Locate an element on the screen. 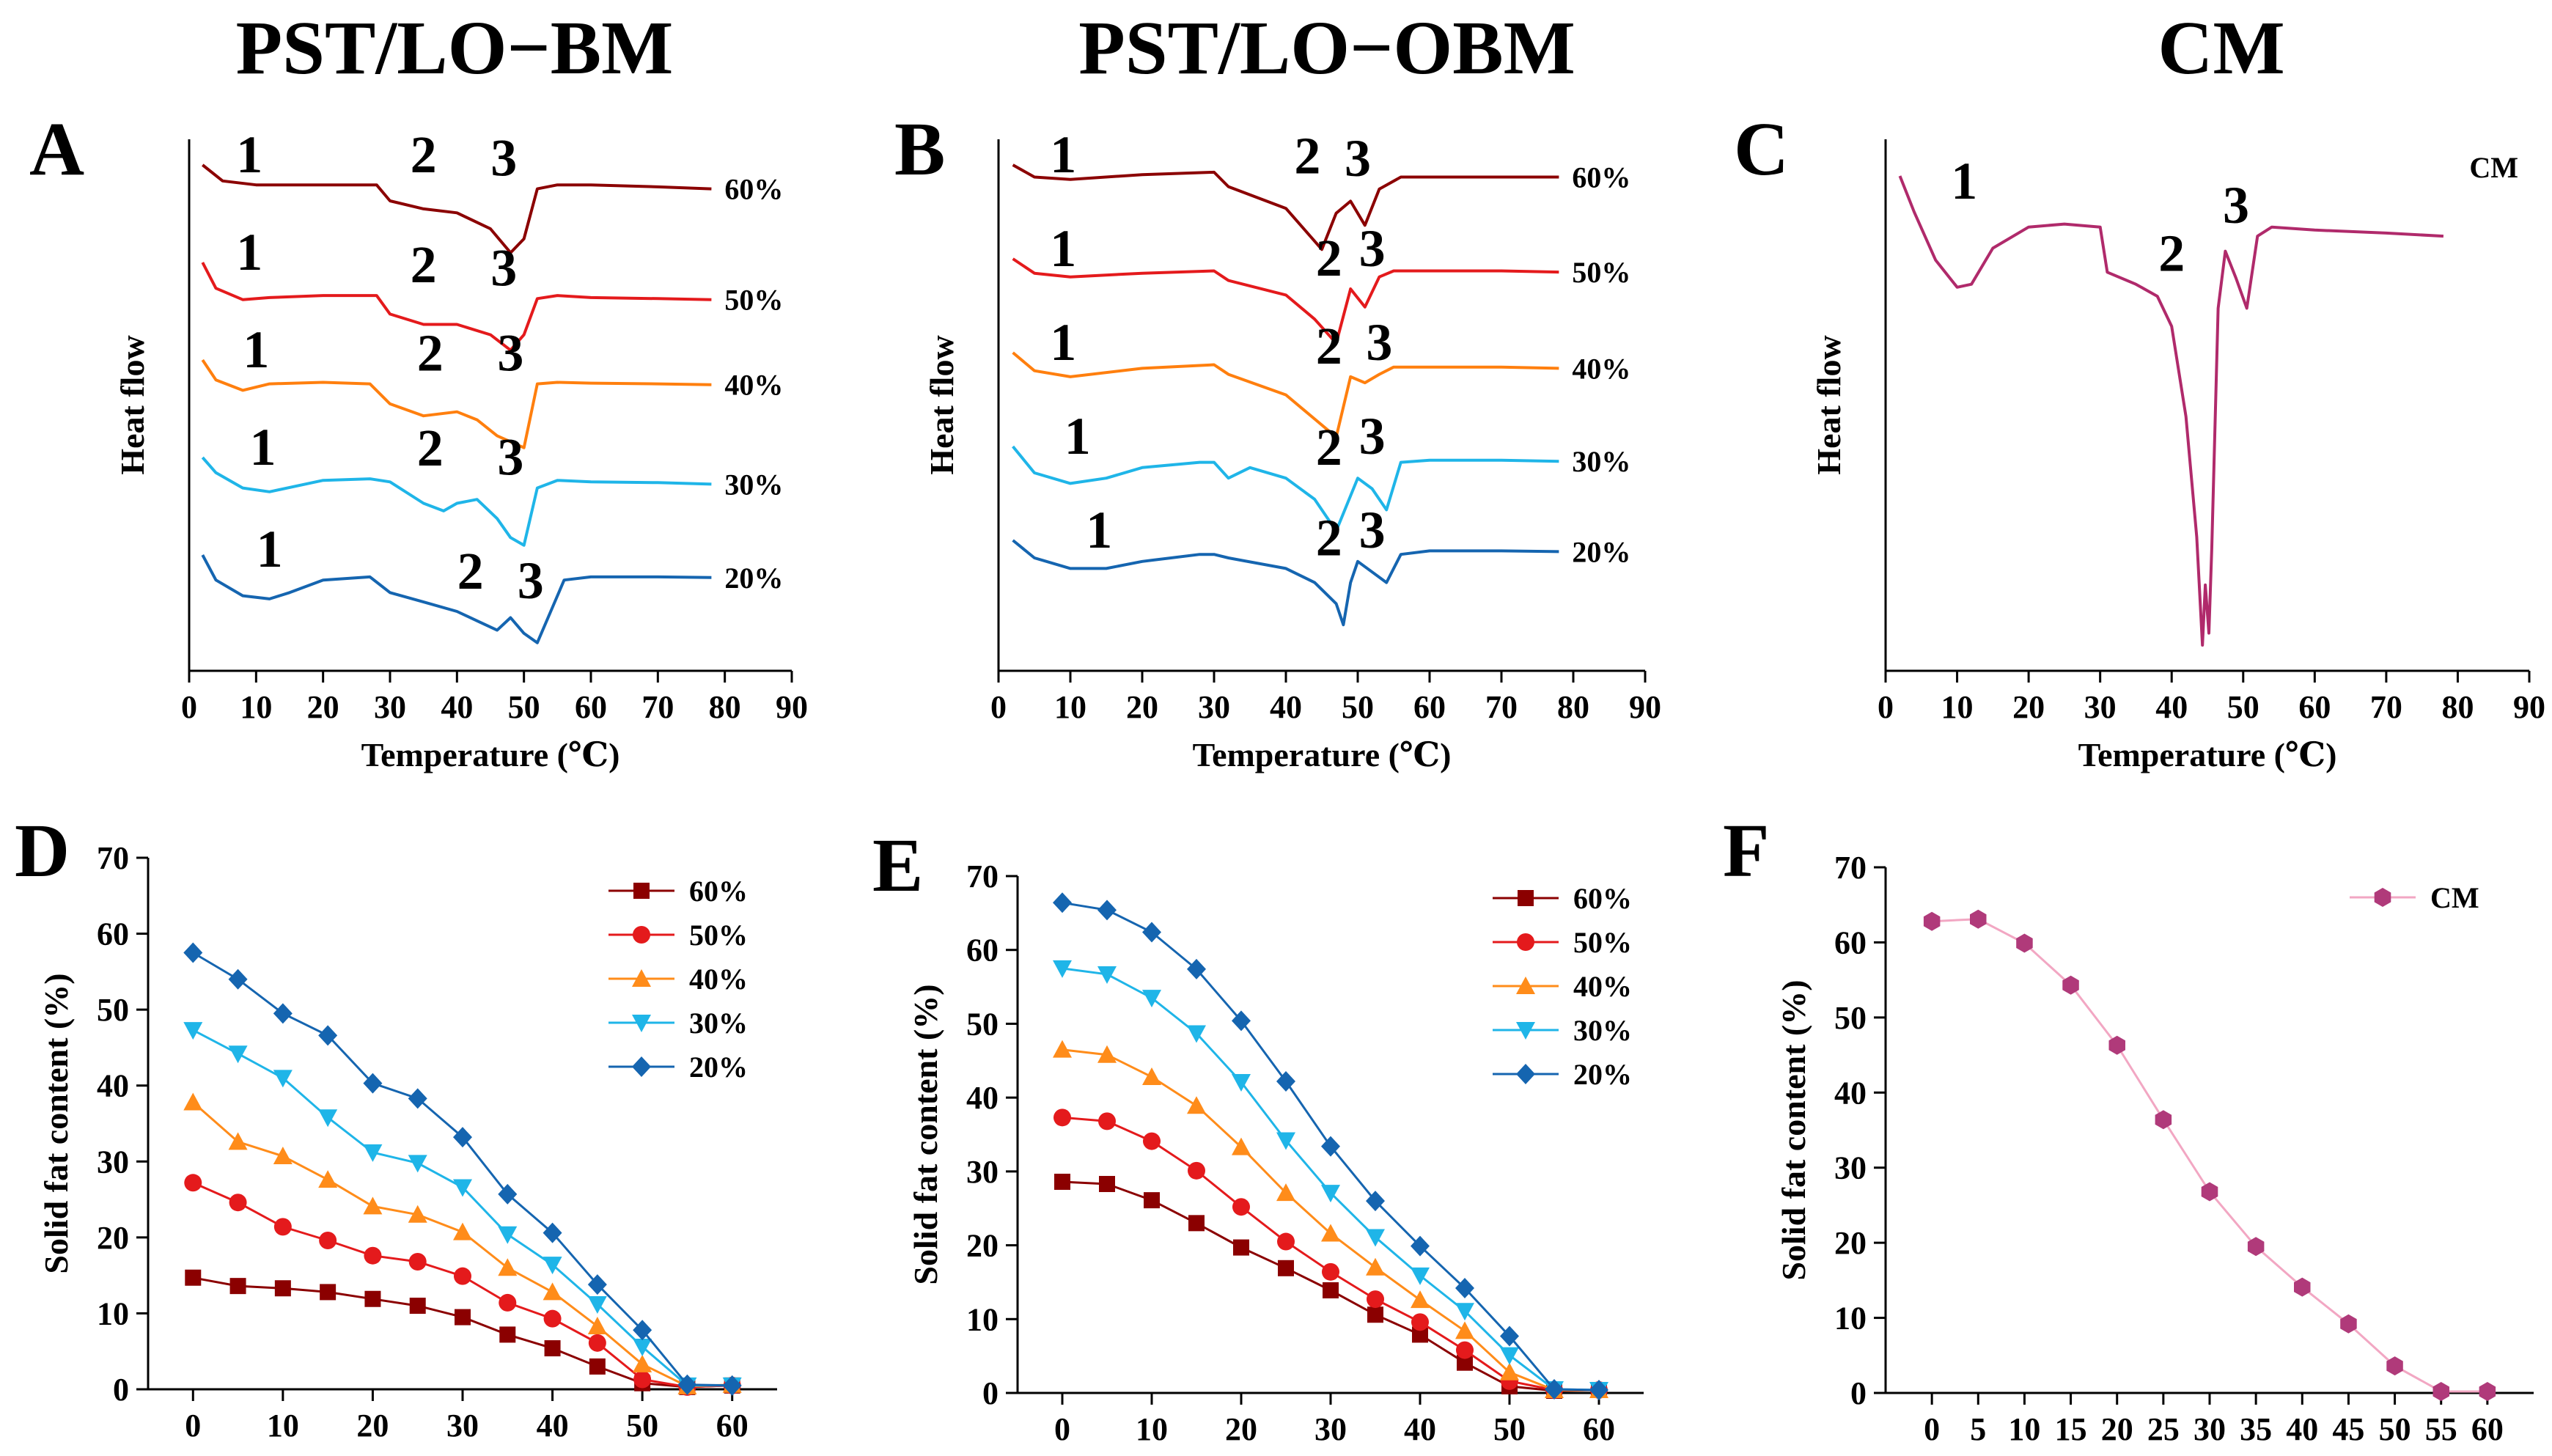 Image resolution: width=2552 pixels, height=1456 pixels. series-label: 40% is located at coordinates (1601, 368).